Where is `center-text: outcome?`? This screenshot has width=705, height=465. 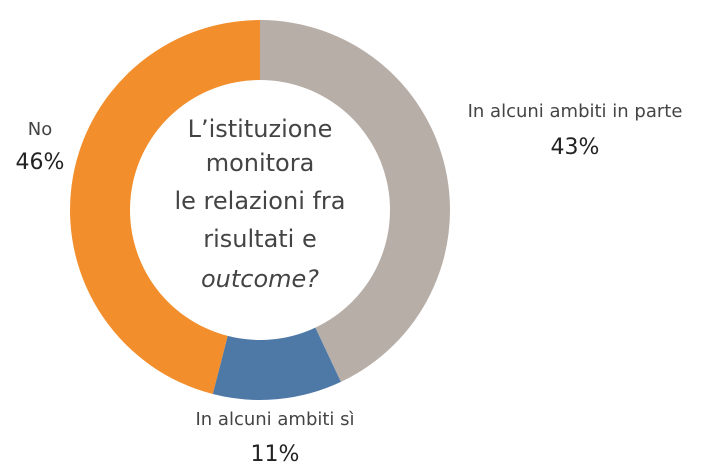
center-text: outcome? is located at coordinates (260, 279).